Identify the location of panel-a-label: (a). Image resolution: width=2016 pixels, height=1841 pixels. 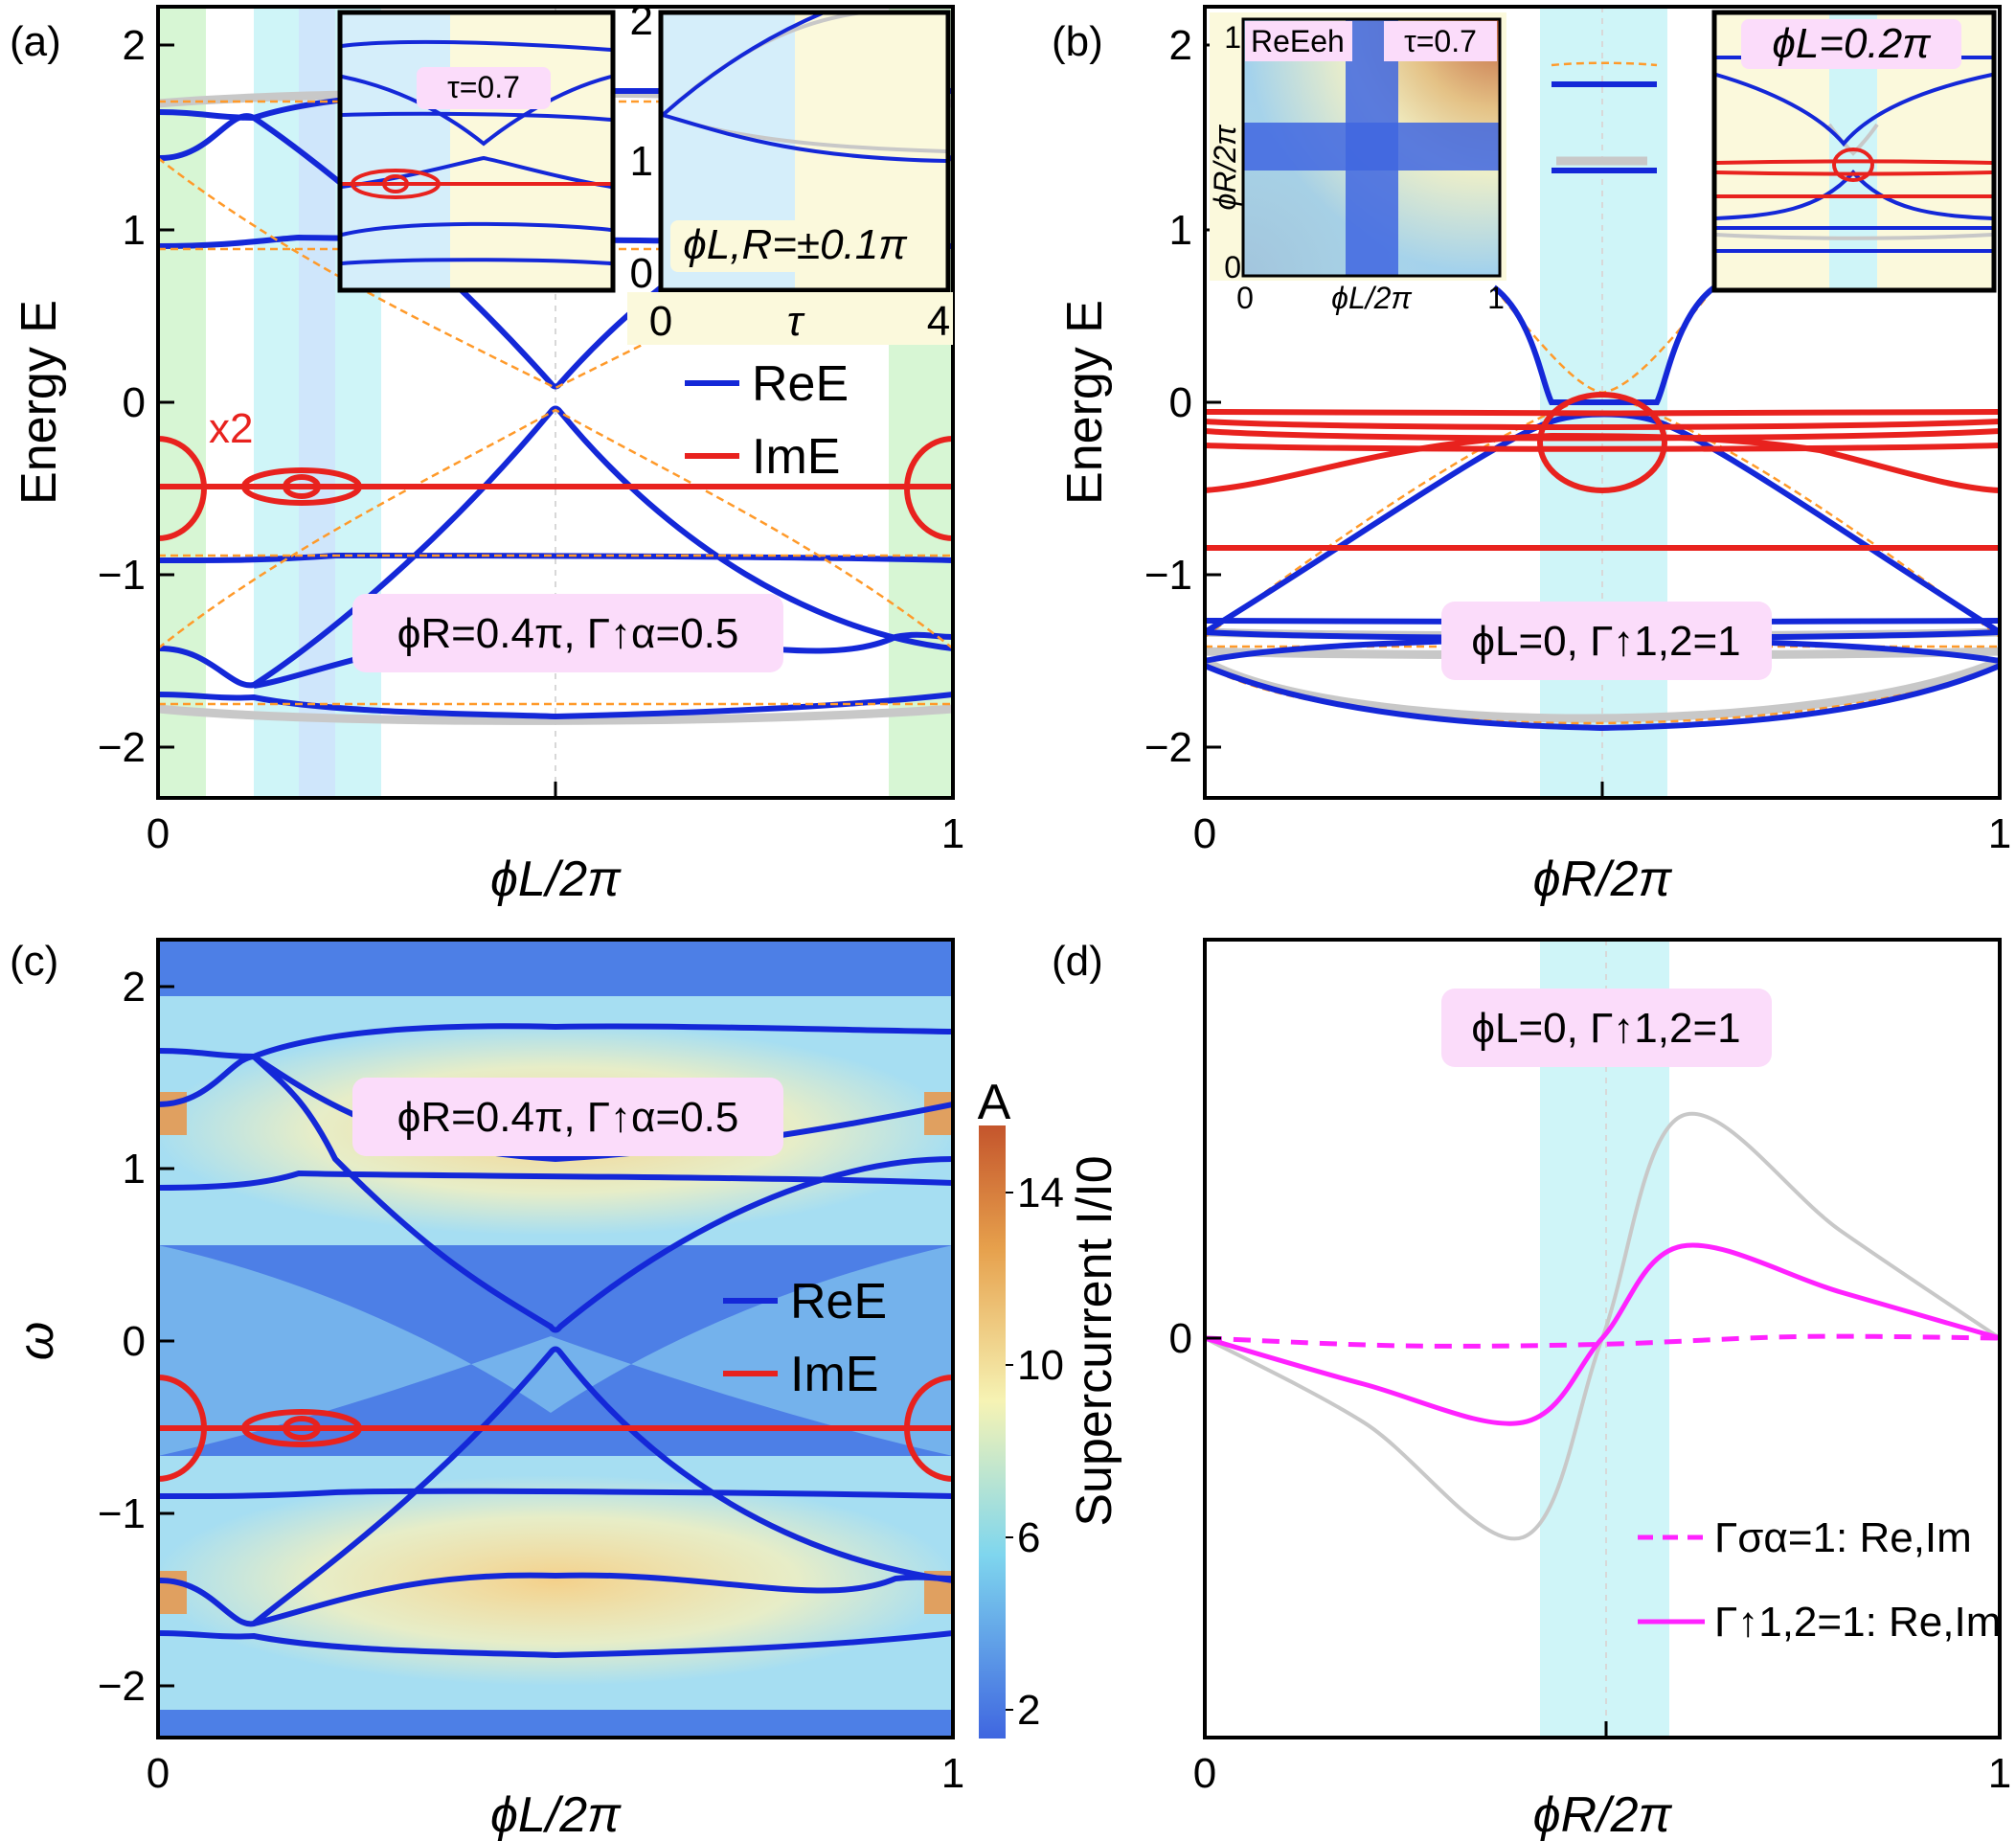
(35, 41).